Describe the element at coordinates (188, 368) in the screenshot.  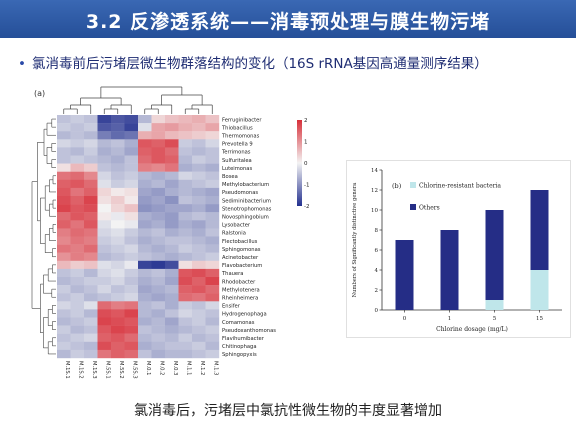
I see `heatmap-column-label: M.1.1` at that location.